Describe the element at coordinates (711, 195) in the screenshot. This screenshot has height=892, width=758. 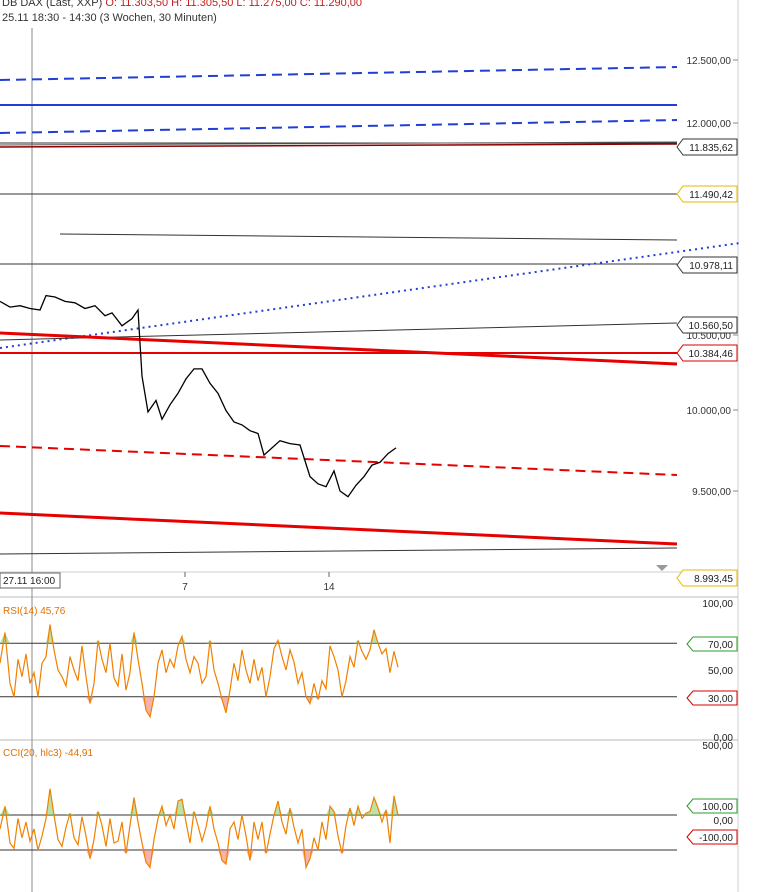
I see `price-label: 11.490,42` at that location.